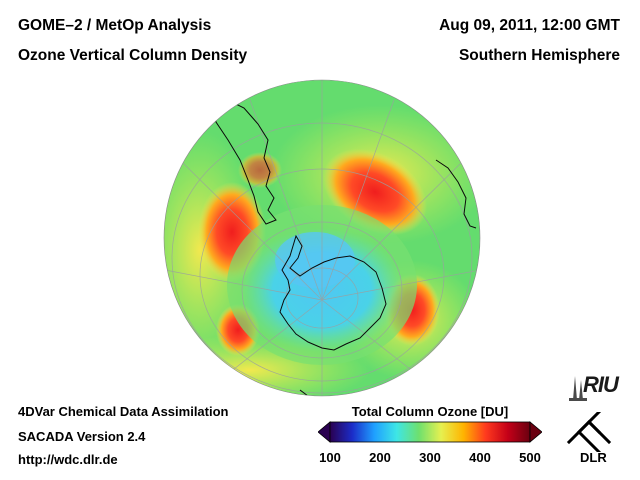 The image size is (640, 480). Describe the element at coordinates (82, 436) in the screenshot. I see `footer-version: SACADA Version 2.4` at that location.